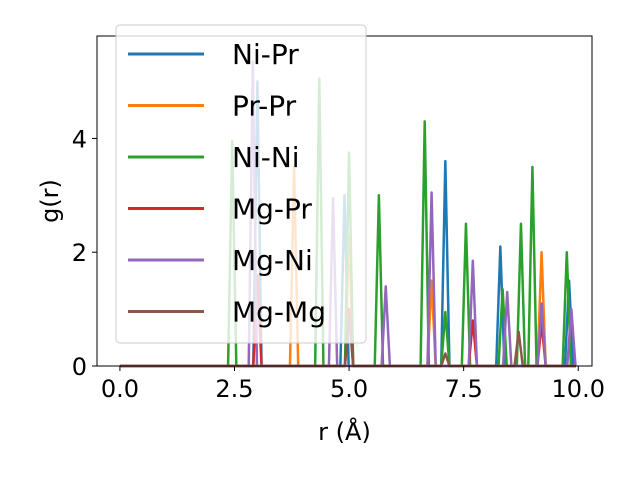  I want to click on x-axis-ticks: 0.0 2.5 5.0 7.5 10.0, so click(353, 384).